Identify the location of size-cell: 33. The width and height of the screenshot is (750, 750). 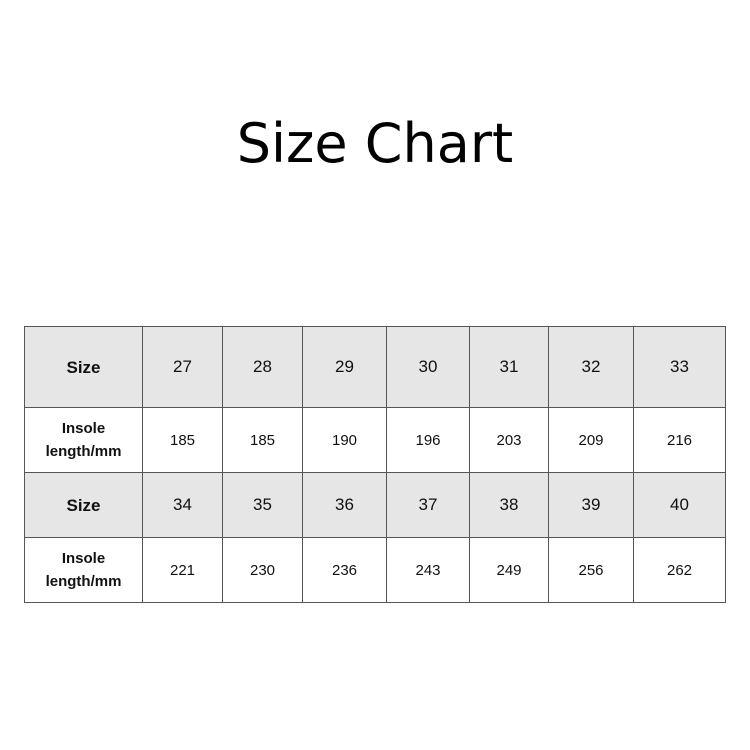
(679, 367).